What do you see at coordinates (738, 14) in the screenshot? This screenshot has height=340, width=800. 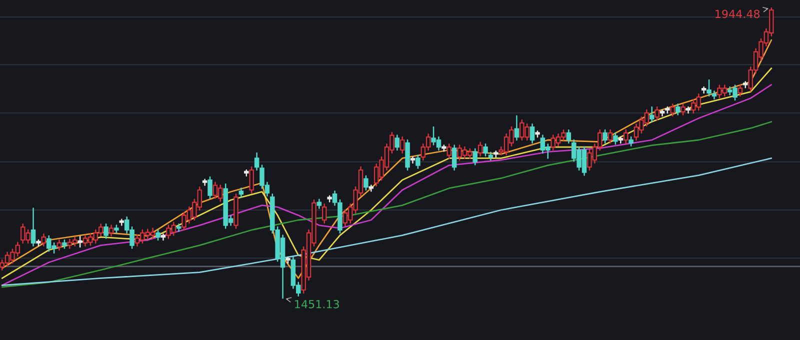 I see `annotation: 1944.48` at bounding box center [738, 14].